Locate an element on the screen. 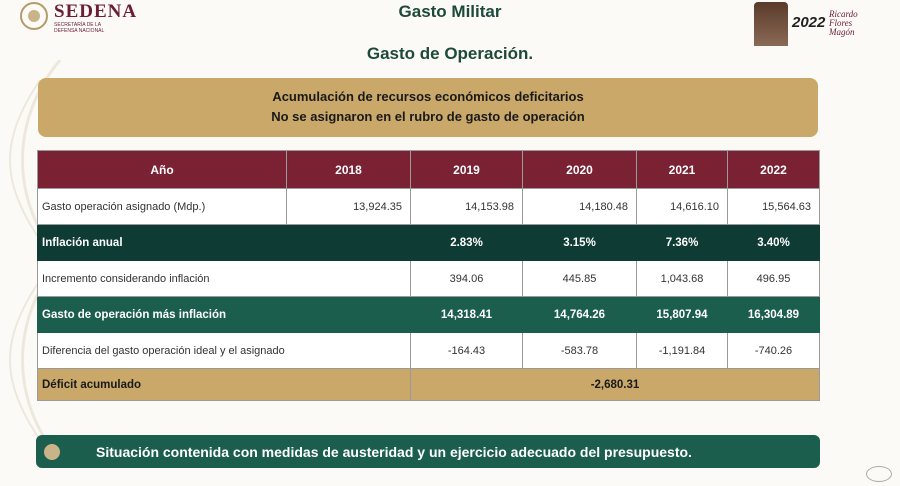 This screenshot has height=486, width=900. table-cell: 2.83% is located at coordinates (466, 242).